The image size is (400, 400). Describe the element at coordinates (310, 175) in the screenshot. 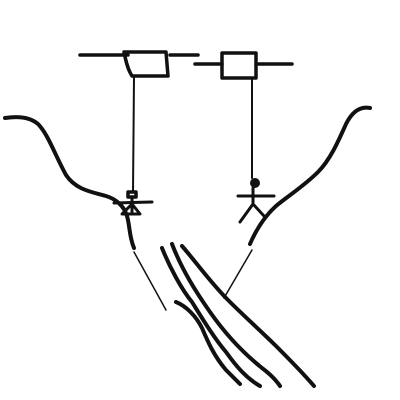

I see `right-canyon-wall` at that location.